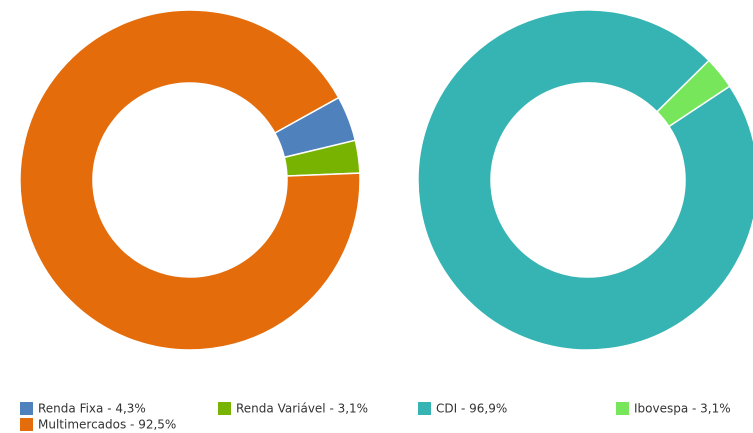 This screenshot has height=433, width=753. Describe the element at coordinates (107, 425) in the screenshot. I see `legend-label: Multimercados - 92,5%` at that location.